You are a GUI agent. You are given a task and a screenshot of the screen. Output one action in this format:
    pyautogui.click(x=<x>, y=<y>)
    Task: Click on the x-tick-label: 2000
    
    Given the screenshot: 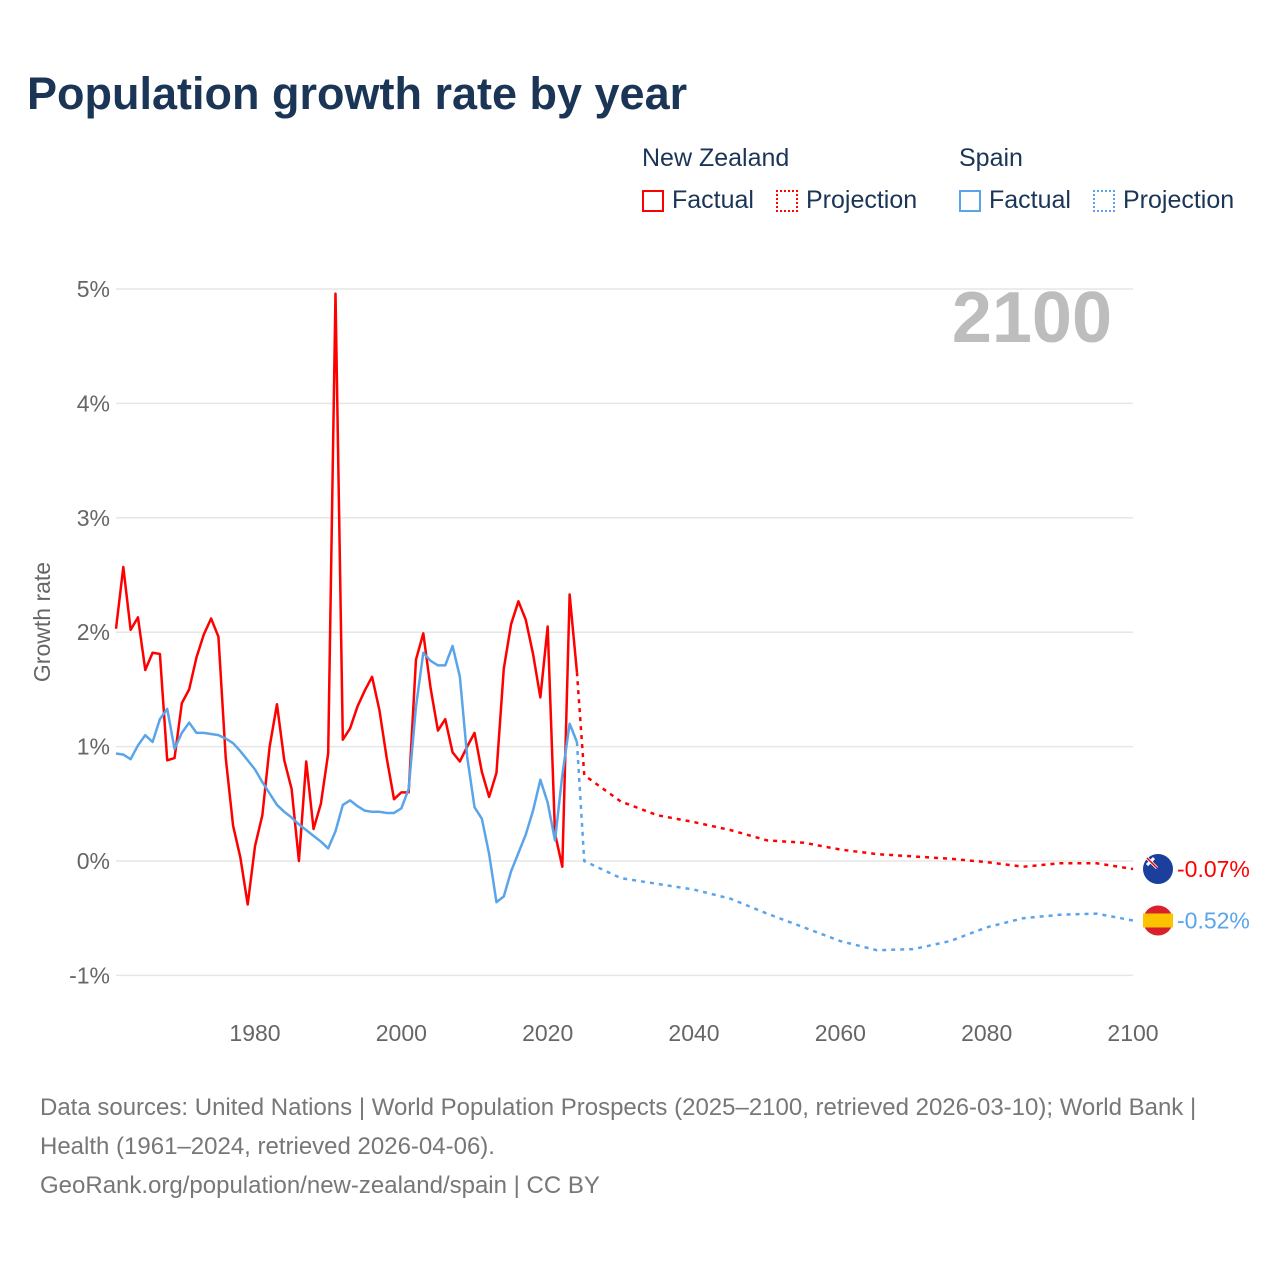 What is the action you would take?
    pyautogui.click(x=401, y=1033)
    